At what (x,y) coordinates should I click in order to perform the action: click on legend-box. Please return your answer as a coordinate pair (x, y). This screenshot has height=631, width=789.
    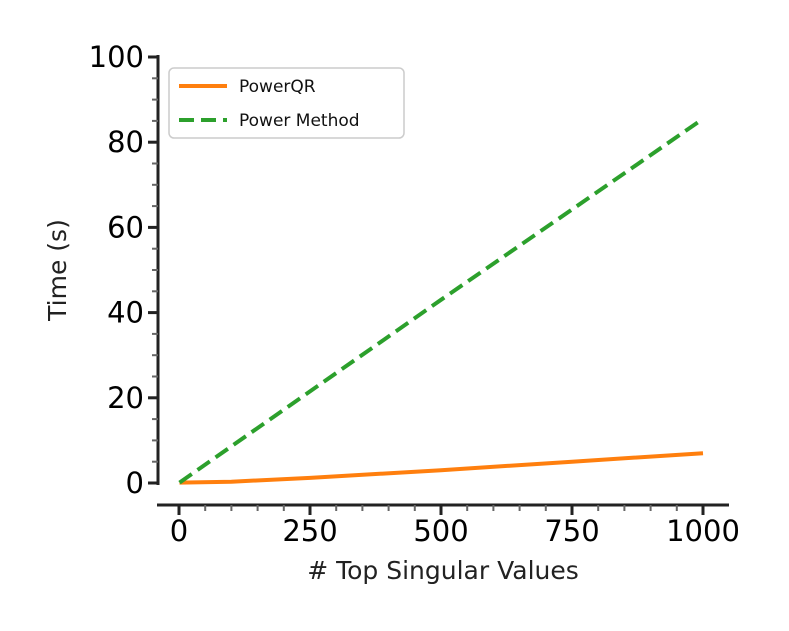
    Looking at the image, I should click on (286, 103).